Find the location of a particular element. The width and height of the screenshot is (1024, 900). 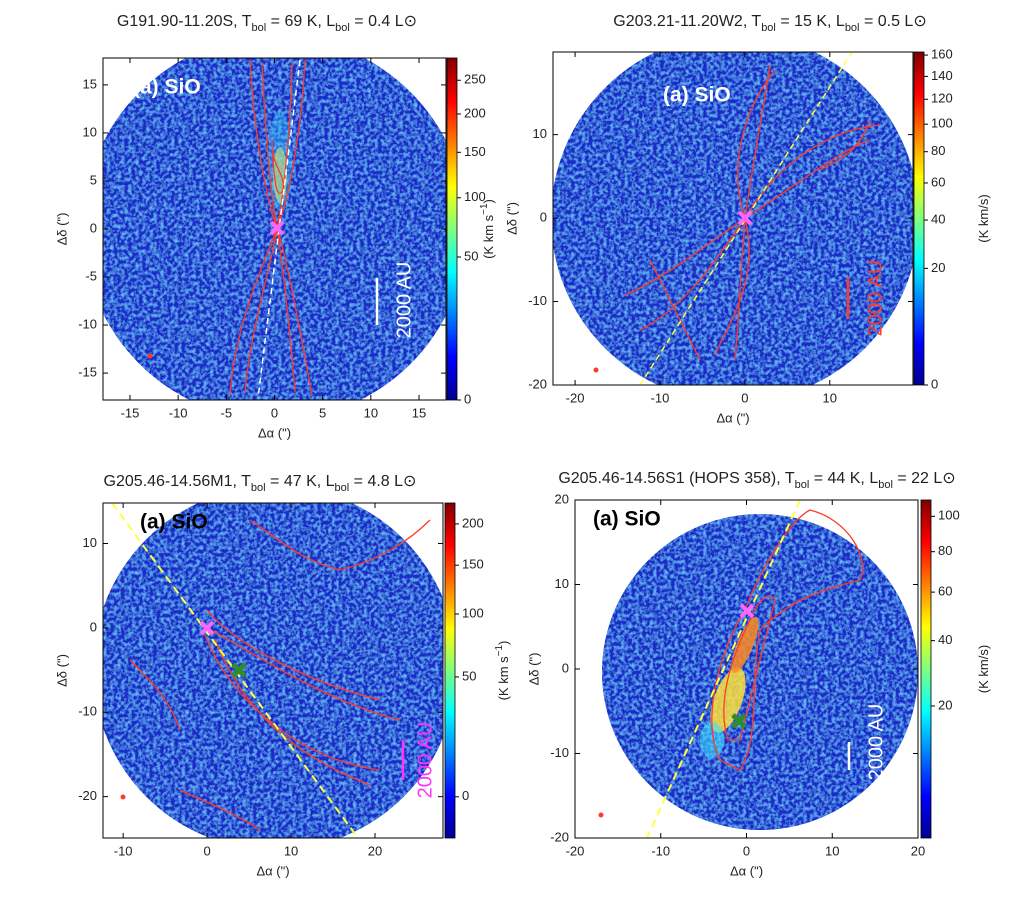

x-tick-label: 20 is located at coordinates (918, 850).